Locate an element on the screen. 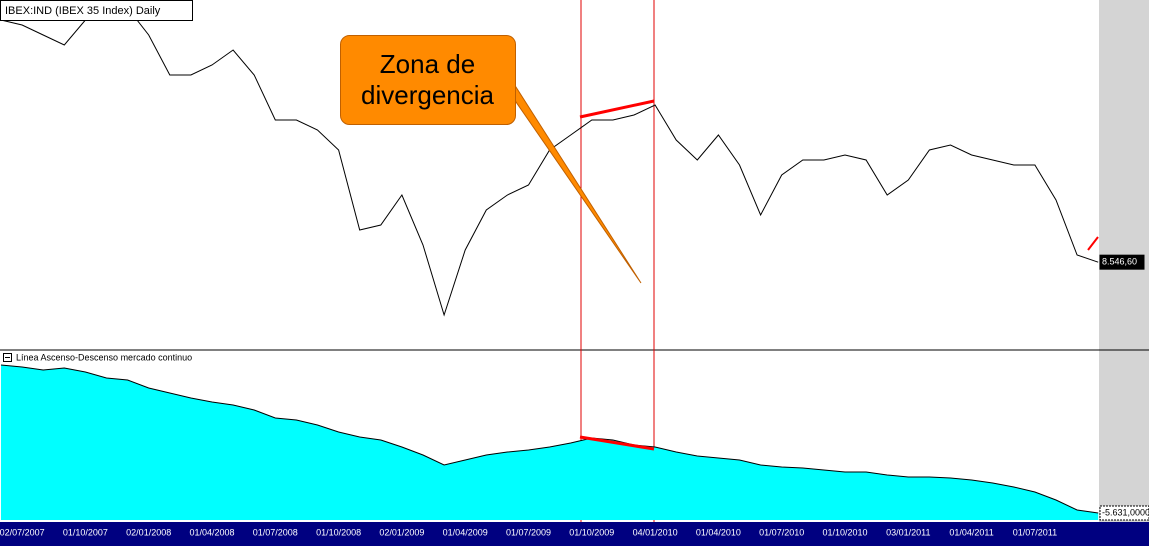 This screenshot has height=546, width=1149. x-tick-label: 03/01/2011 is located at coordinates (908, 532).